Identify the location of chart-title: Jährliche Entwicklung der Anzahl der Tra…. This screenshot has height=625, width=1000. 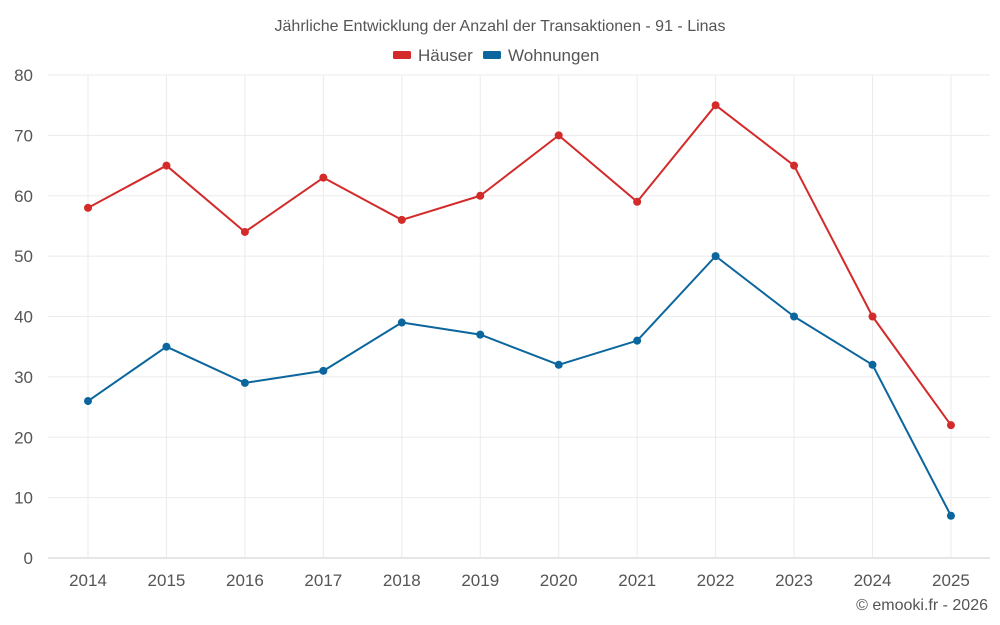
(500, 26).